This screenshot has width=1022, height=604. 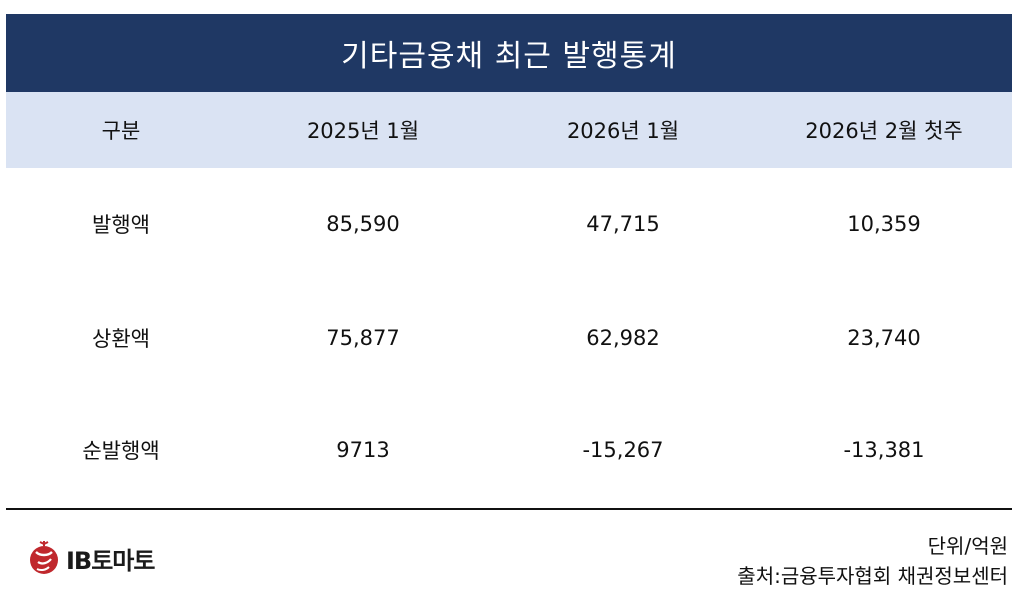 What do you see at coordinates (967, 546) in the screenshot?
I see `unit-note: 단위/억원` at bounding box center [967, 546].